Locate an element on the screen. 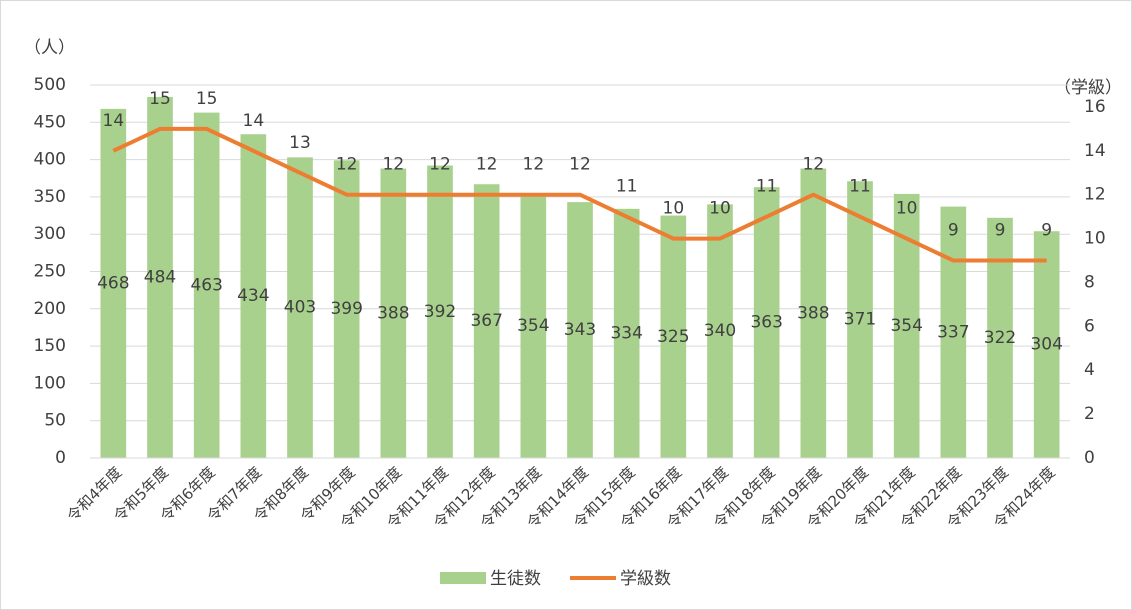 The width and height of the screenshot is (1132, 610). y2-tick-label: 2 is located at coordinates (1089, 414).